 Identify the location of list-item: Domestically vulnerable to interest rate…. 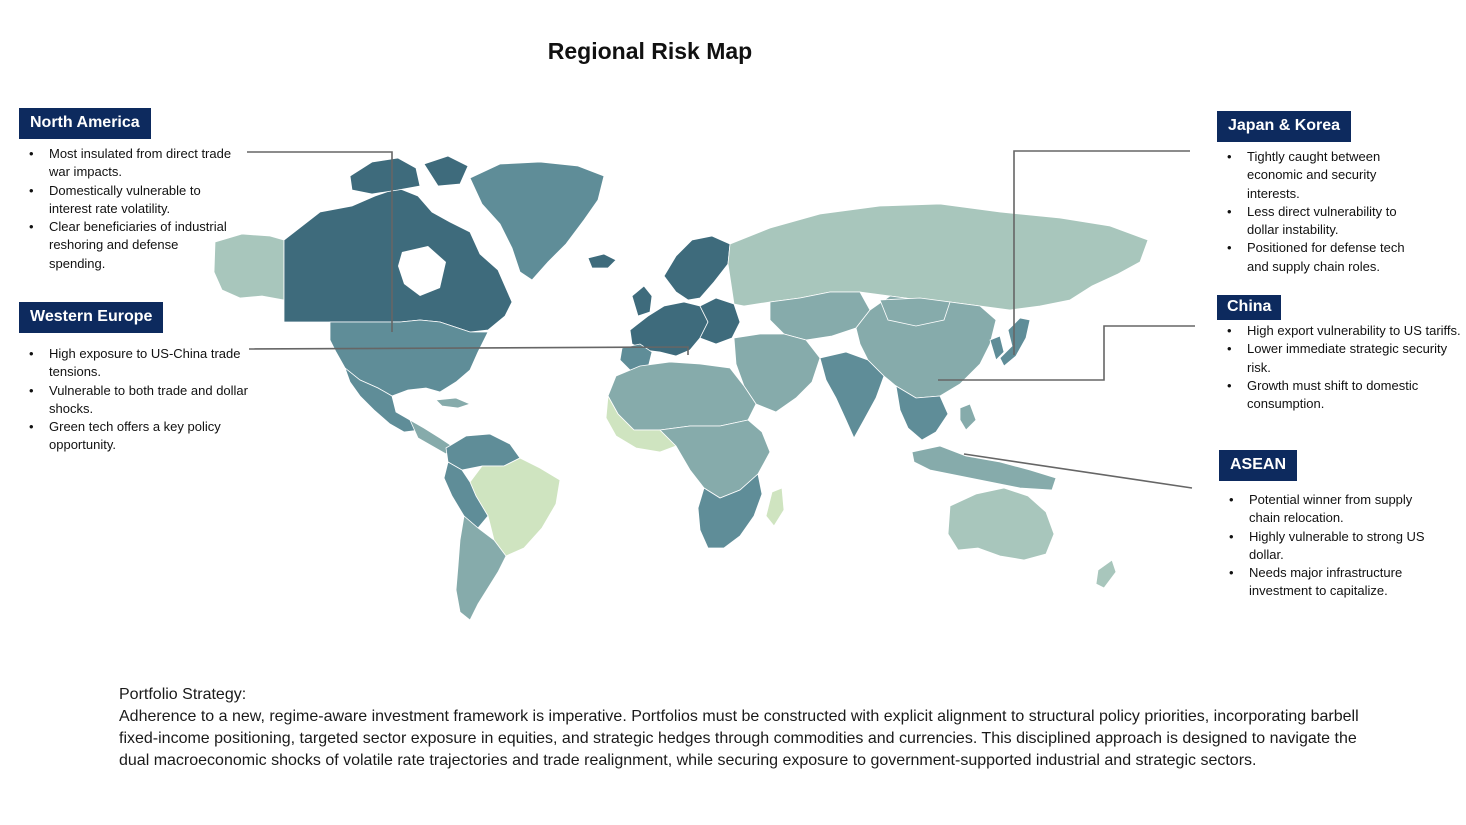
(126, 200).